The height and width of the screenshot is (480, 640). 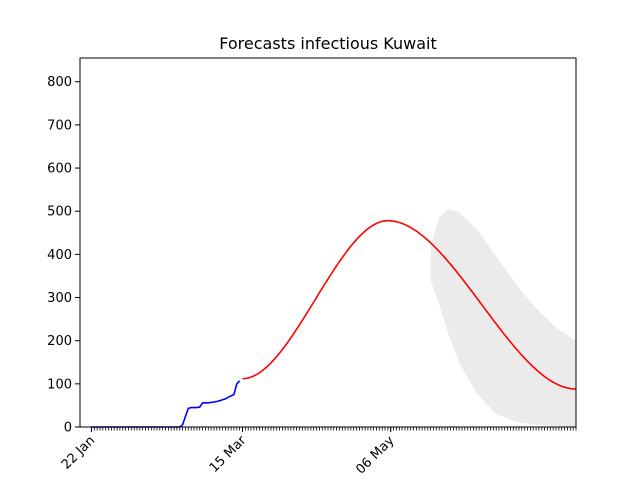 What do you see at coordinates (59, 341) in the screenshot?
I see `y-tick-label: 200` at bounding box center [59, 341].